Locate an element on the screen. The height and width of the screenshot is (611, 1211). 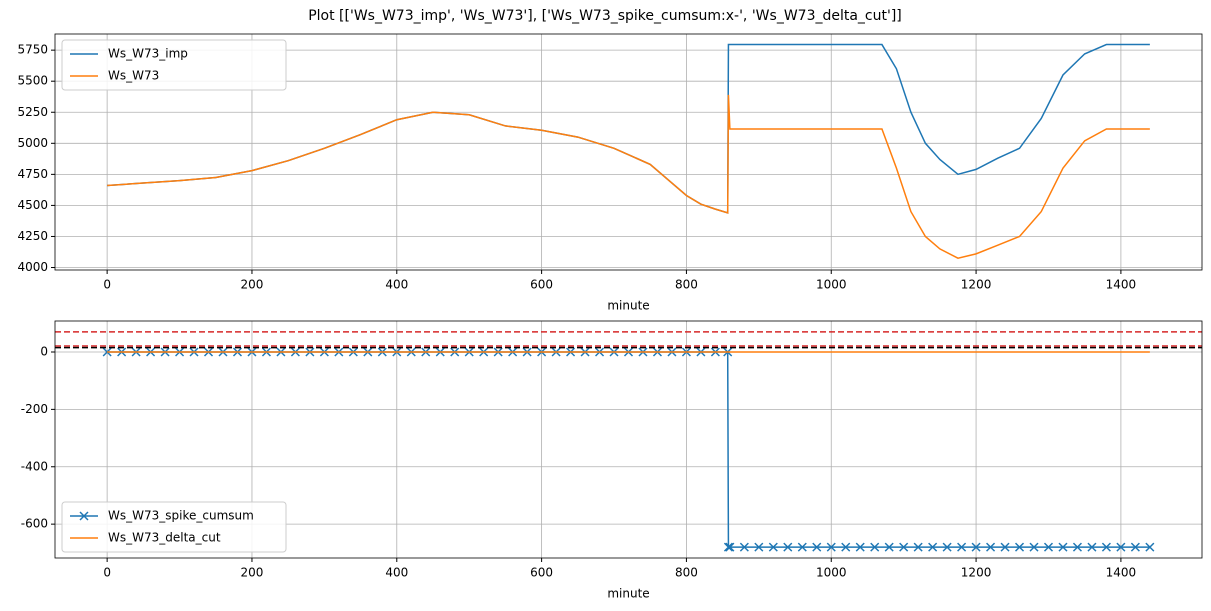
y-tick-label: 5750 is located at coordinates (32, 50).